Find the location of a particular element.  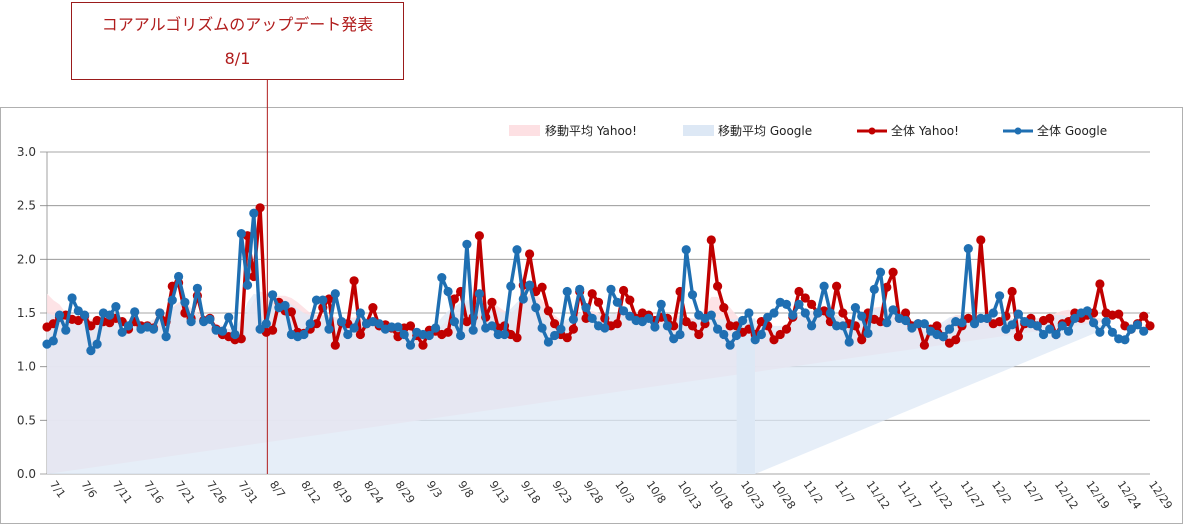

y-tick-label: 0.5 is located at coordinates (26, 420).